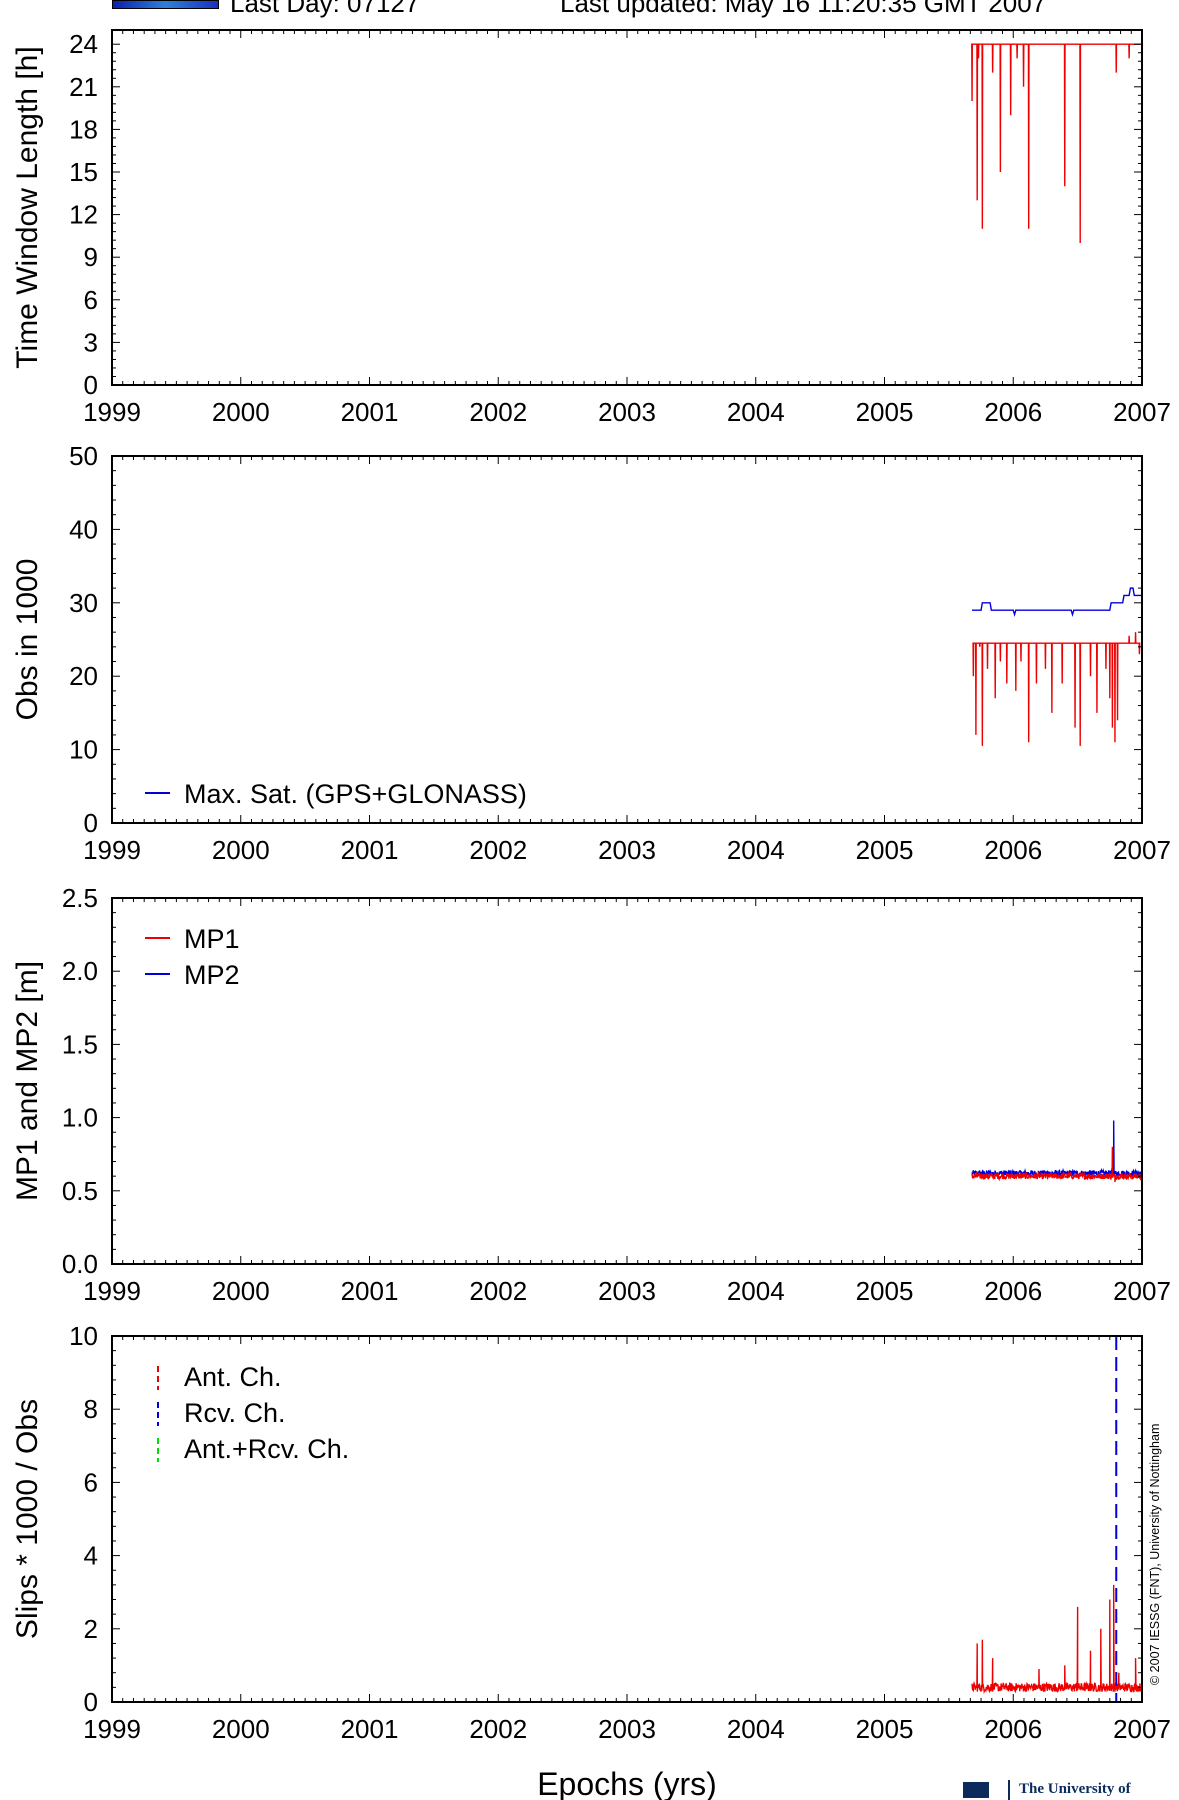  I want to click on chart3-xtick-label: 2006, so click(1013, 1291).